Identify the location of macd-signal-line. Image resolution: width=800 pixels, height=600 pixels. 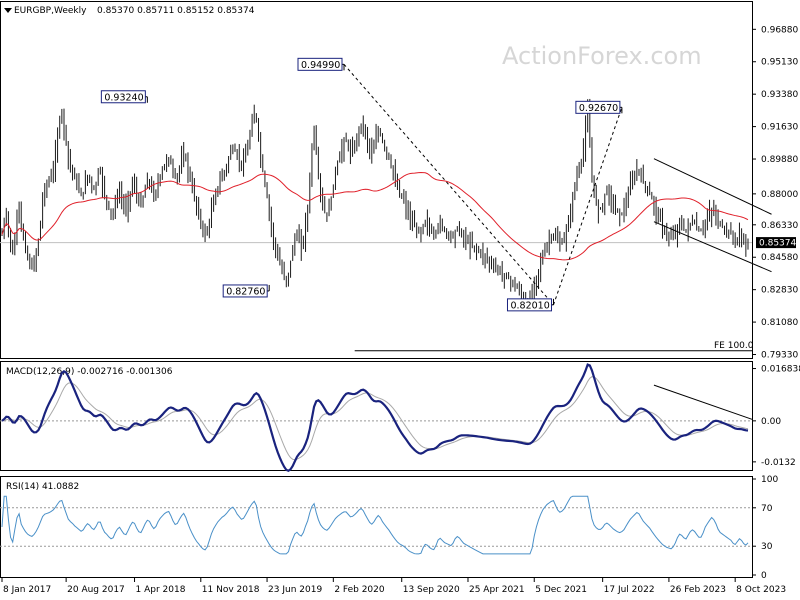
(375, 418).